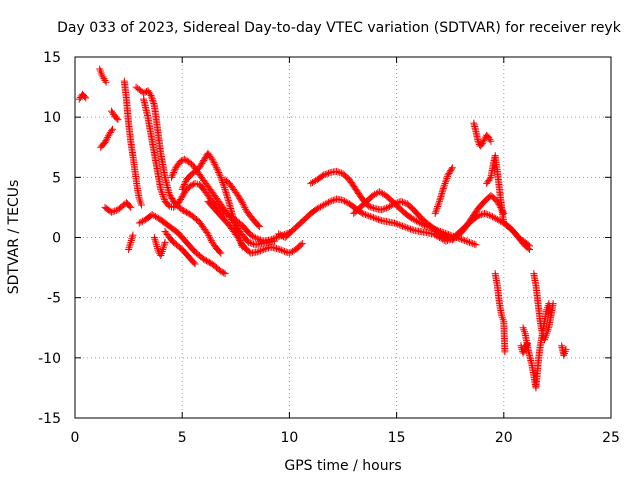  I want to click on y-tick-label: -5, so click(54, 299).